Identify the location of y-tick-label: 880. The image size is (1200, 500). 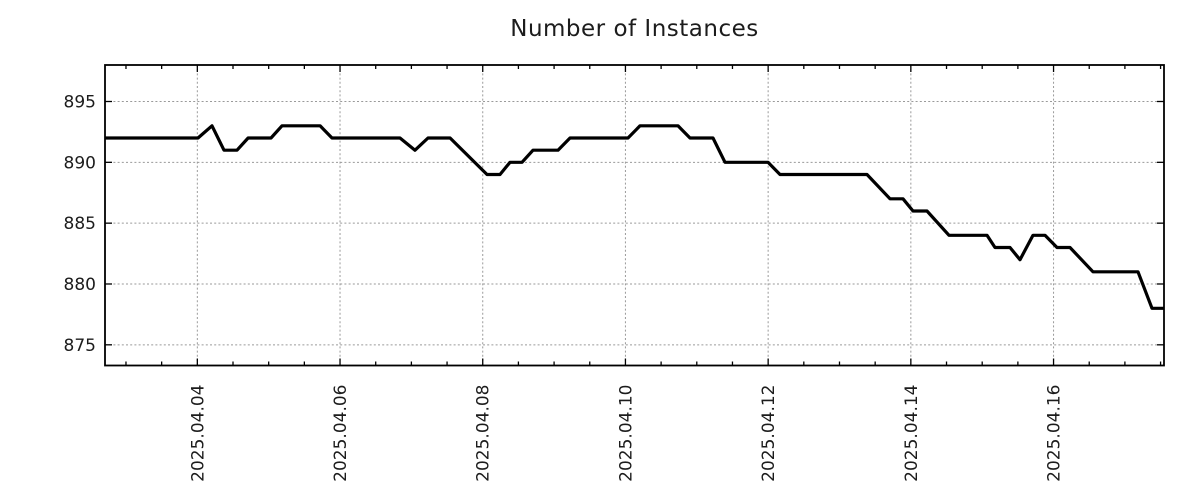
(80, 285).